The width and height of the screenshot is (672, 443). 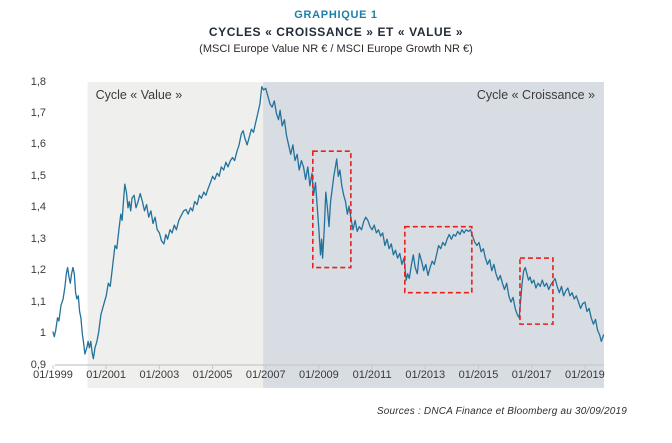 What do you see at coordinates (159, 375) in the screenshot?
I see `x-tick-label: 01/2003` at bounding box center [159, 375].